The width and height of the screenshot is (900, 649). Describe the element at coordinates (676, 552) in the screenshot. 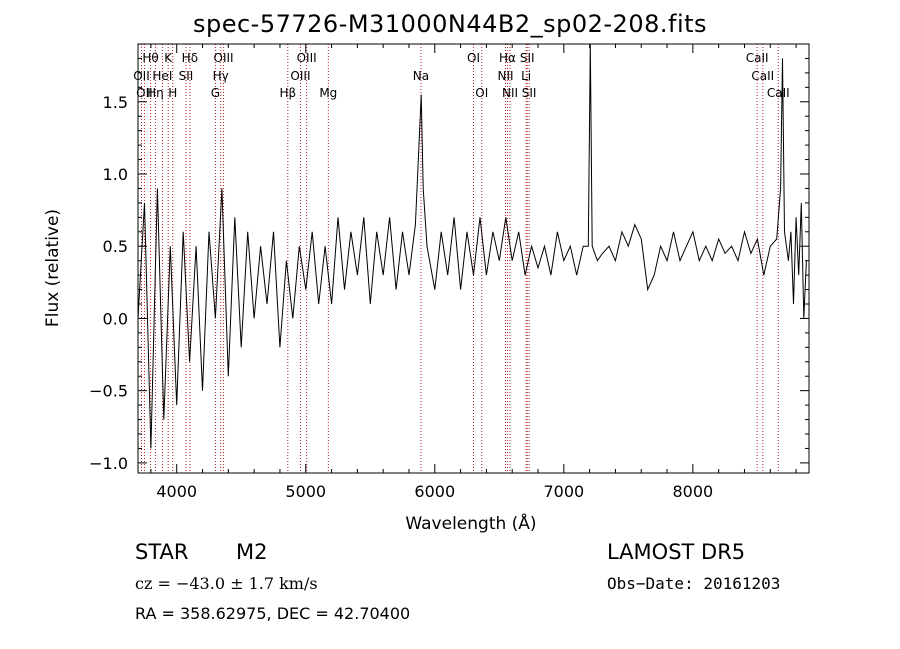

I see `survey-name: LAMOST DR5` at that location.